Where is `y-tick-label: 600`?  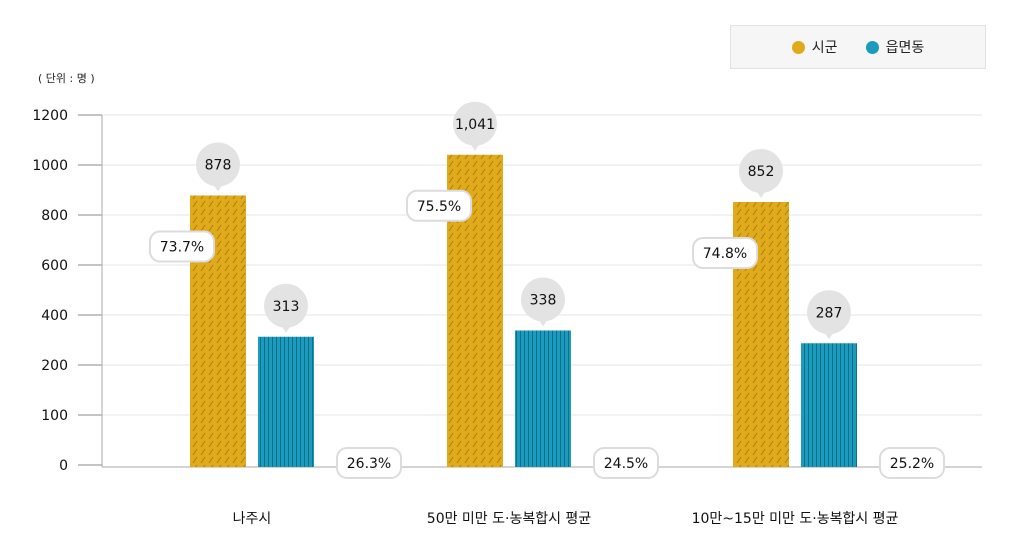
y-tick-label: 600 is located at coordinates (54, 266).